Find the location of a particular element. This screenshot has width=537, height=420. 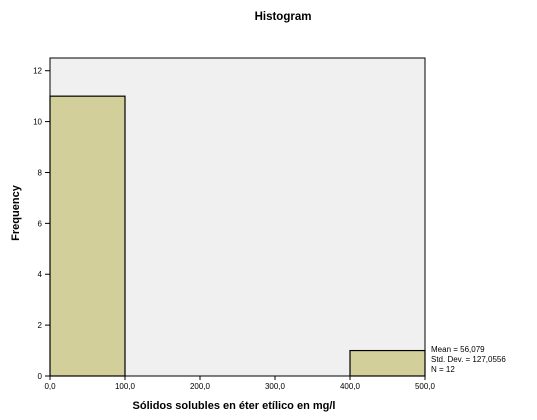

y-tick-label: 0 is located at coordinates (40, 376).